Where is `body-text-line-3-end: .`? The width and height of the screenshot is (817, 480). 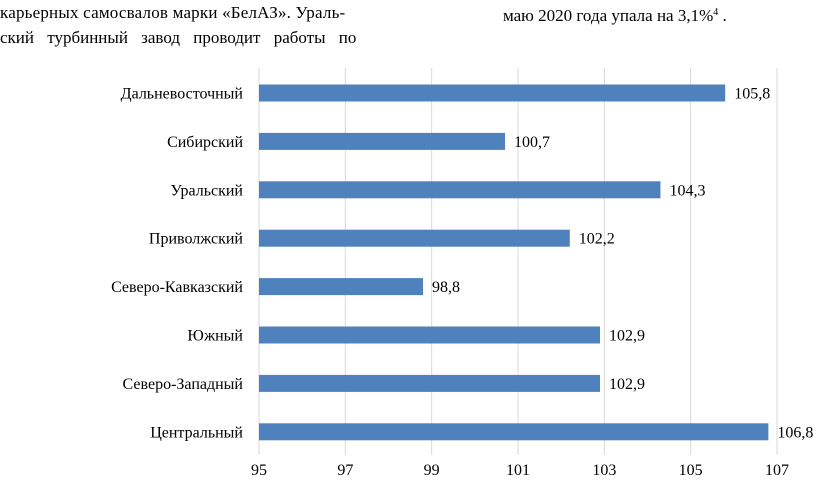
body-text-line-3-end: . is located at coordinates (722, 15).